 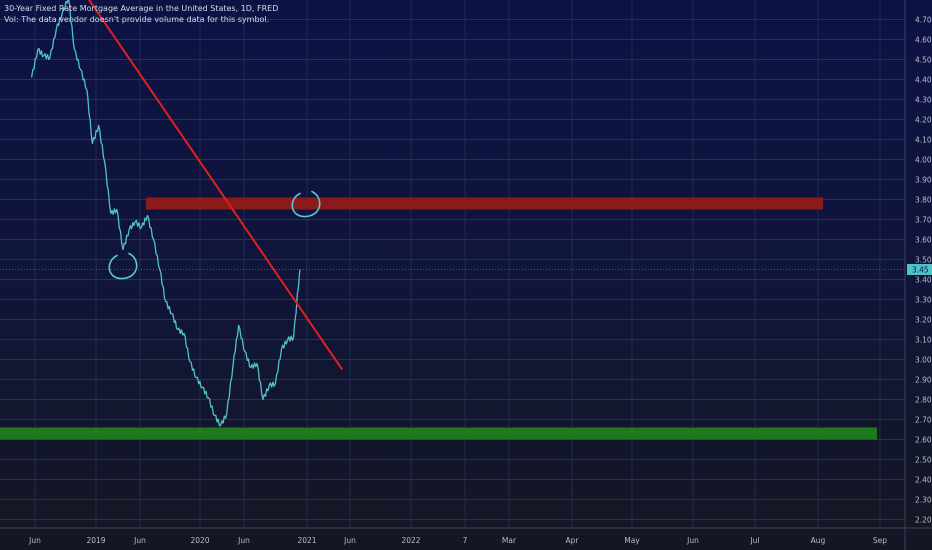 I want to click on y-tick-label: 4.10, so click(x=923, y=140).